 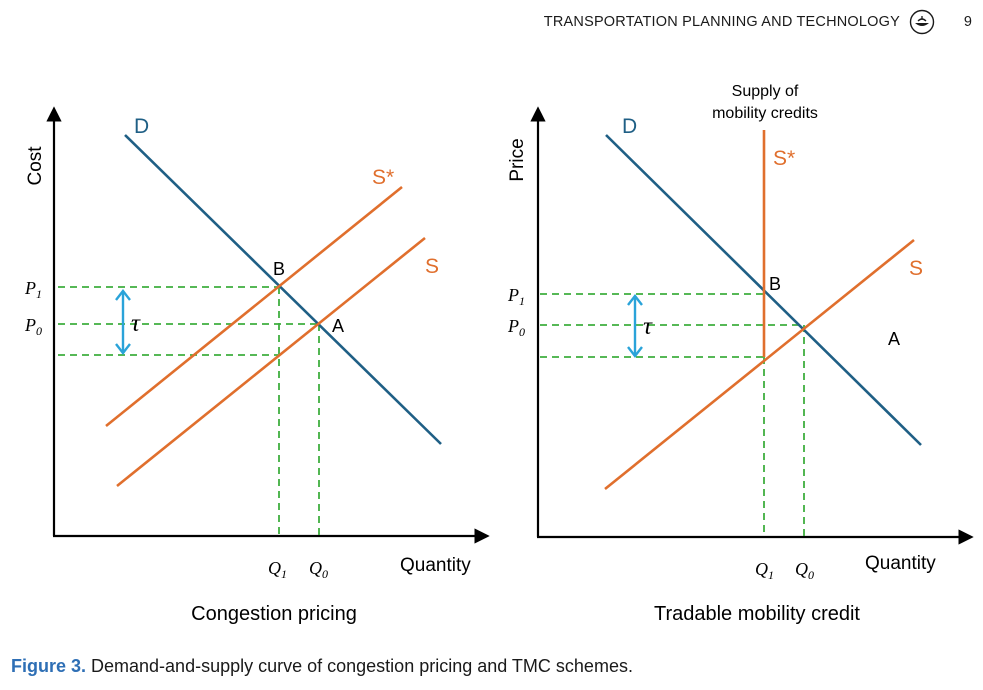 I want to click on running-head: TRANSPORTATION PLANNING AND TECHNOLOGY 9, so click(x=491, y=23).